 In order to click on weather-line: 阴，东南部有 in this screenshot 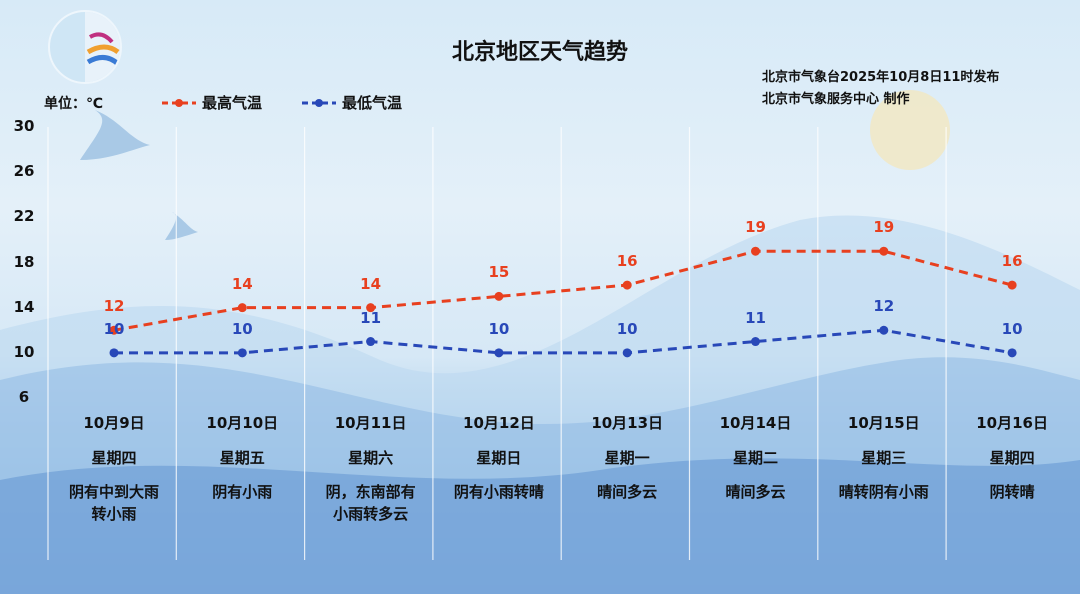, I will do `click(370, 492)`.